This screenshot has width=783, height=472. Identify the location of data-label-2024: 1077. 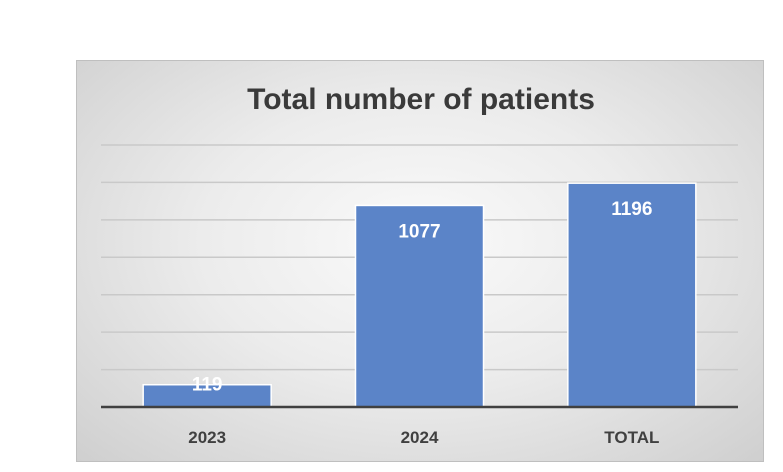
(419, 231).